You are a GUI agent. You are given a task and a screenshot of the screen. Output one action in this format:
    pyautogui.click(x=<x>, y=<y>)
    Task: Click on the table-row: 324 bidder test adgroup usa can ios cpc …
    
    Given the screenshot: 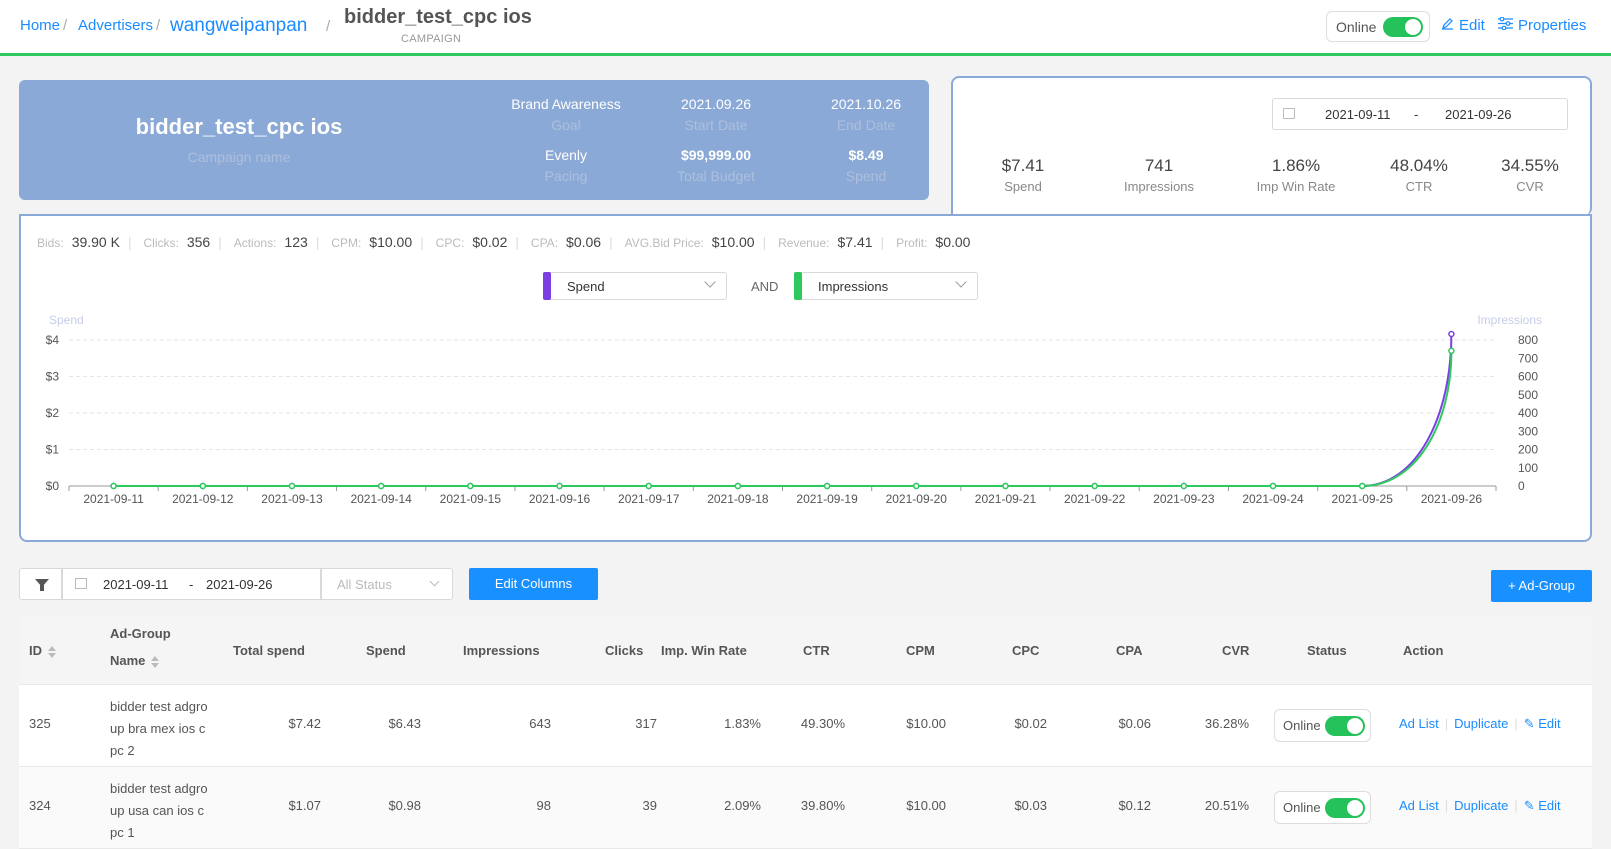 What is the action you would take?
    pyautogui.click(x=805, y=808)
    